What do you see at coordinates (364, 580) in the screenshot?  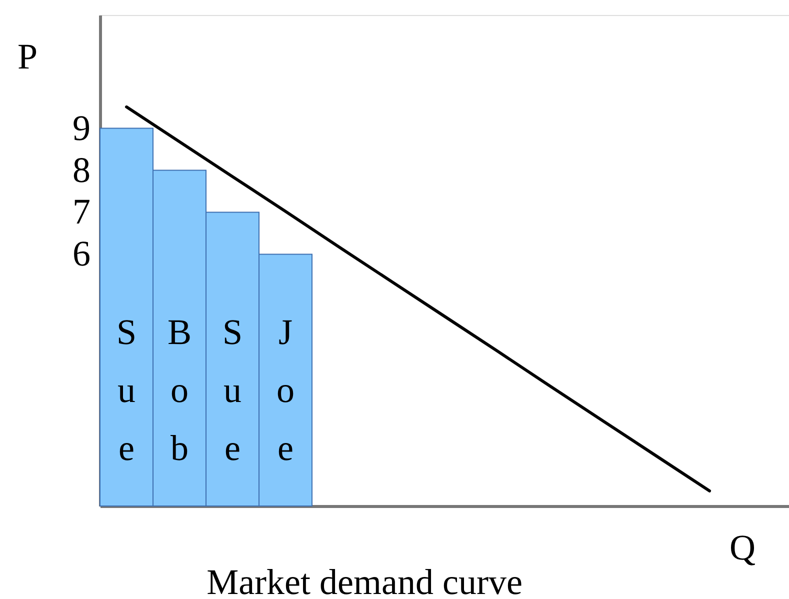 I see `text: Market demand curve` at bounding box center [364, 580].